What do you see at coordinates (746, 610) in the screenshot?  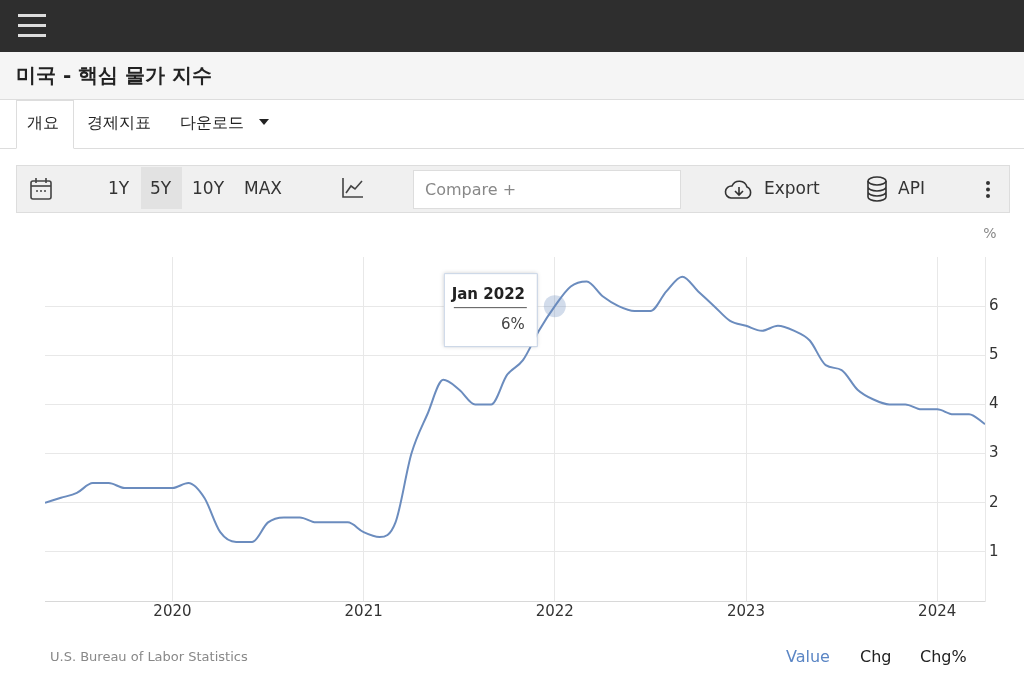 I see `x-tick-label: 2023` at bounding box center [746, 610].